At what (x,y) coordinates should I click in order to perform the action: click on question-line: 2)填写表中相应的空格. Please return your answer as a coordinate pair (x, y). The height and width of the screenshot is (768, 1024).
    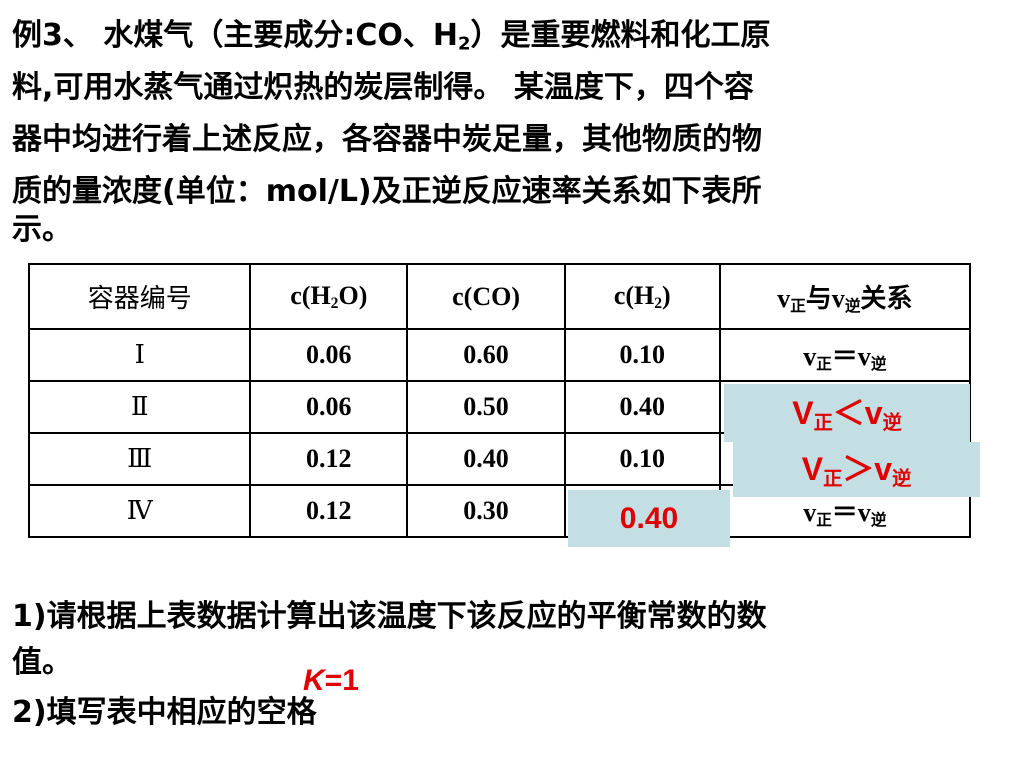
    Looking at the image, I should click on (164, 712).